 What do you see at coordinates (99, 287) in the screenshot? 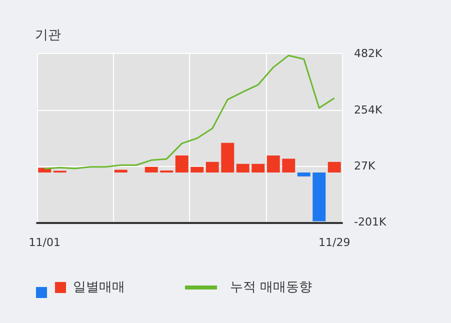
I see `legend-label: 일별매매` at bounding box center [99, 287].